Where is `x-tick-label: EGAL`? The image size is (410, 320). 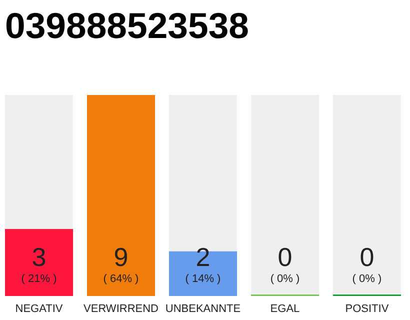 x-tick-label: EGAL is located at coordinates (285, 309).